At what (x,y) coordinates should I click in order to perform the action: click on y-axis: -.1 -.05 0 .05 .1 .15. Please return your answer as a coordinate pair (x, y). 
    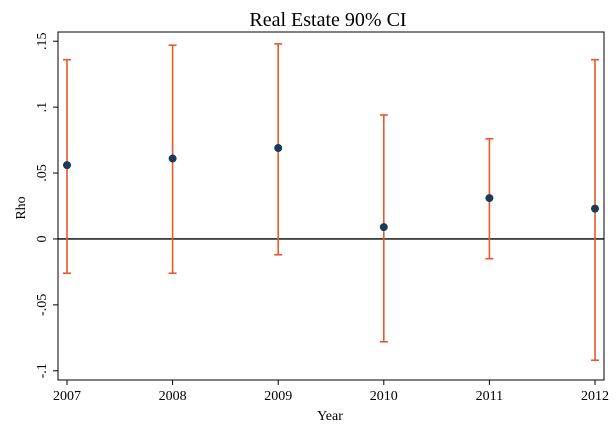
    Looking at the image, I should click on (46, 205).